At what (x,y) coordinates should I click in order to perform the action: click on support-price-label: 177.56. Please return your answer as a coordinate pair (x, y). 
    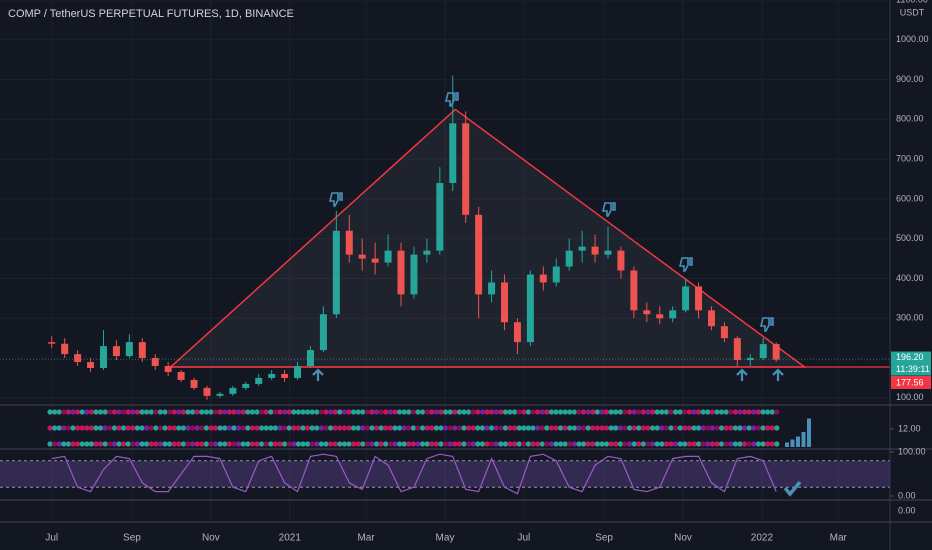
    Looking at the image, I should click on (910, 382).